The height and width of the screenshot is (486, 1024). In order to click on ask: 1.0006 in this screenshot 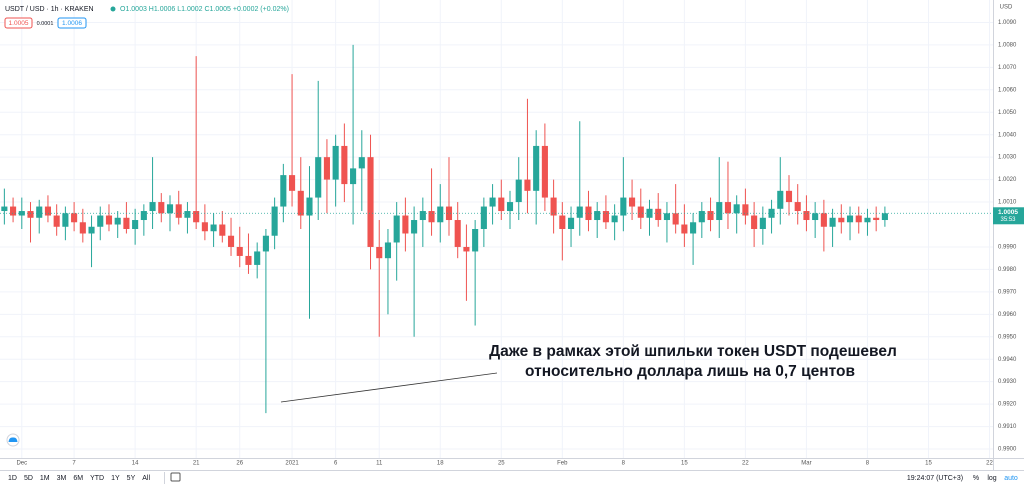, I will do `click(72, 23)`.